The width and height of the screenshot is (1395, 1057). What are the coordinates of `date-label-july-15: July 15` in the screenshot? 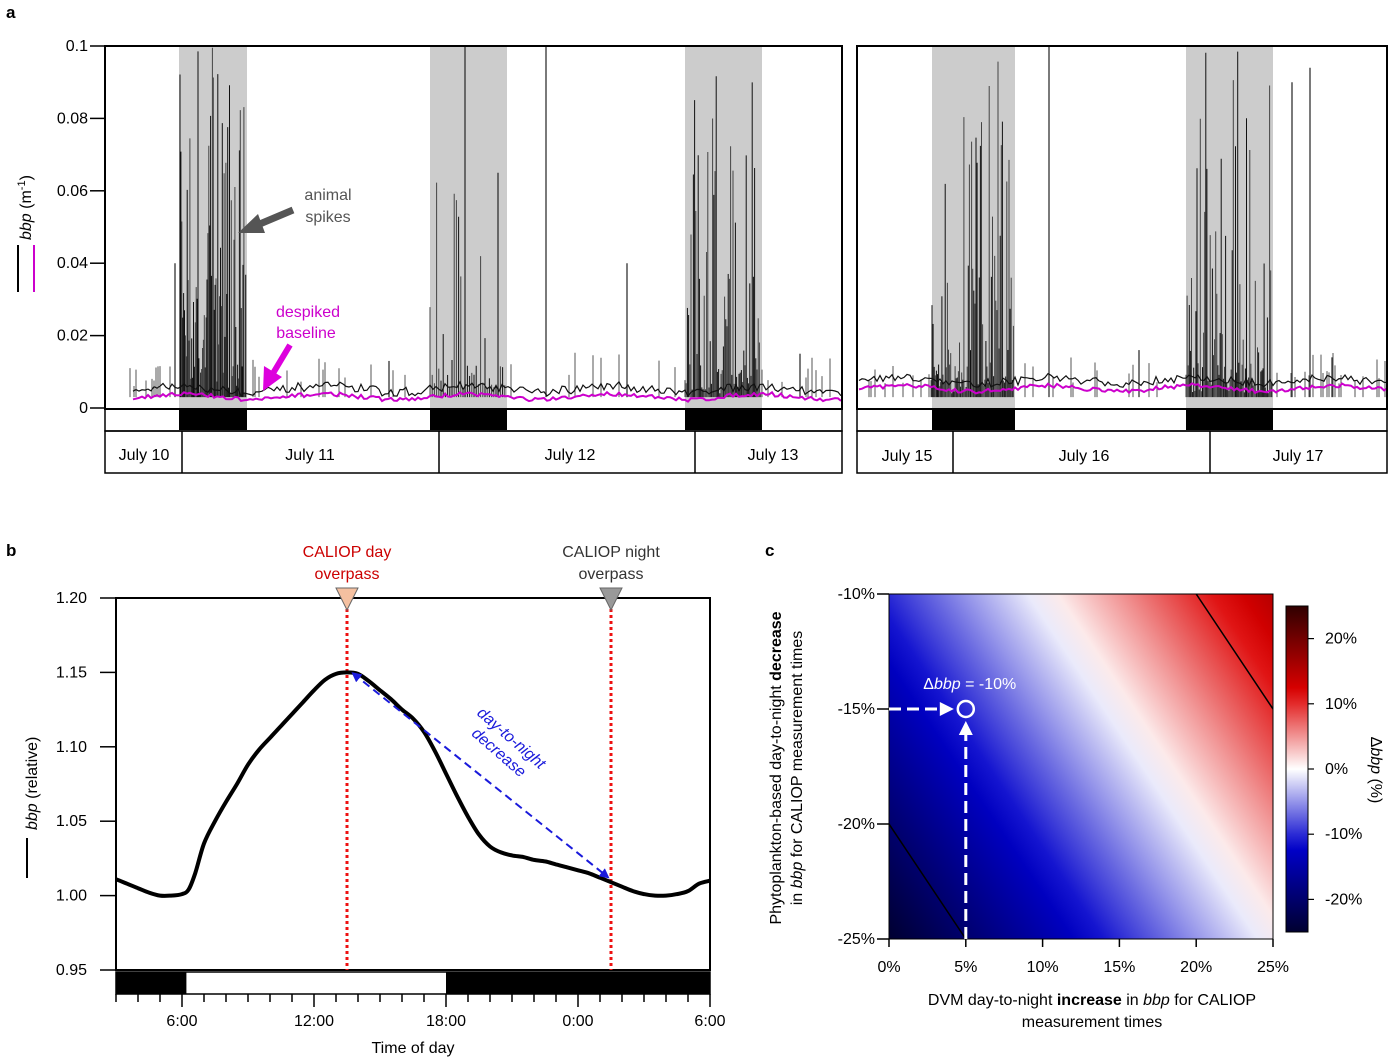 It's located at (907, 456).